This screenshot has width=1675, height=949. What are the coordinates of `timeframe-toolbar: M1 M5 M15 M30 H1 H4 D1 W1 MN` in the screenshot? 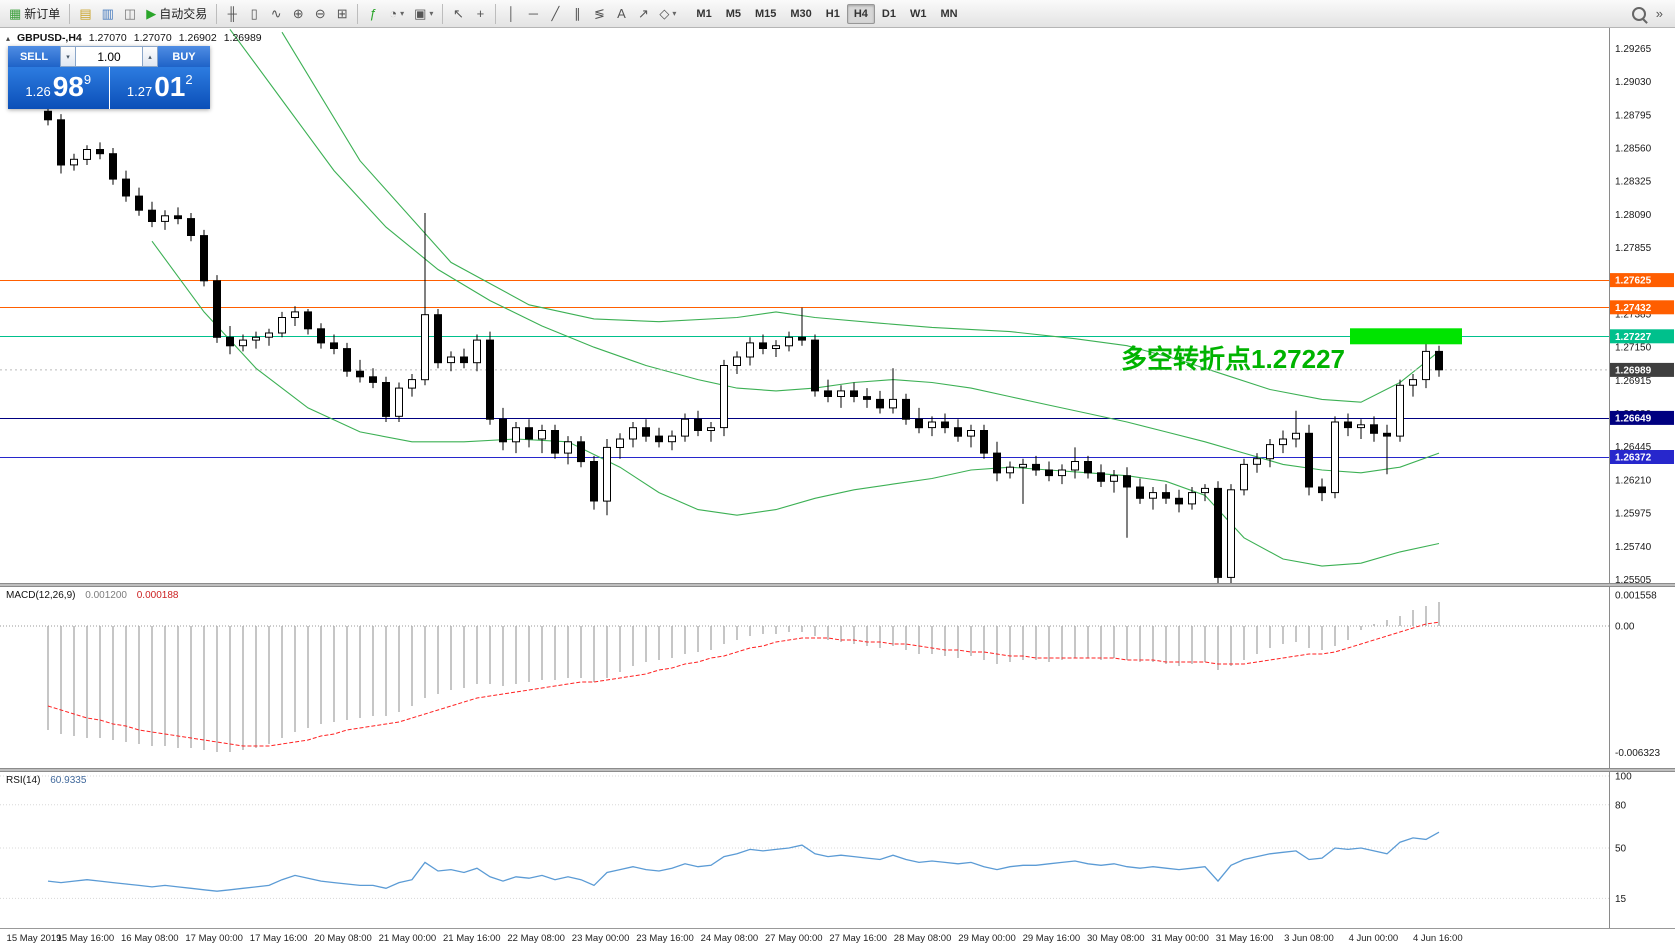 It's located at (826, 13).